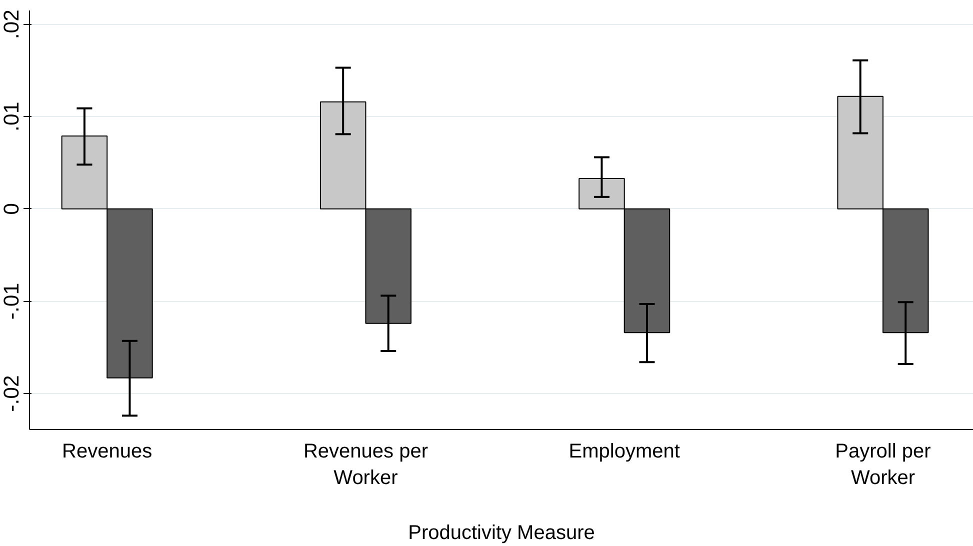 The width and height of the screenshot is (973, 546). What do you see at coordinates (624, 451) in the screenshot?
I see `x-tick-label: Employment` at bounding box center [624, 451].